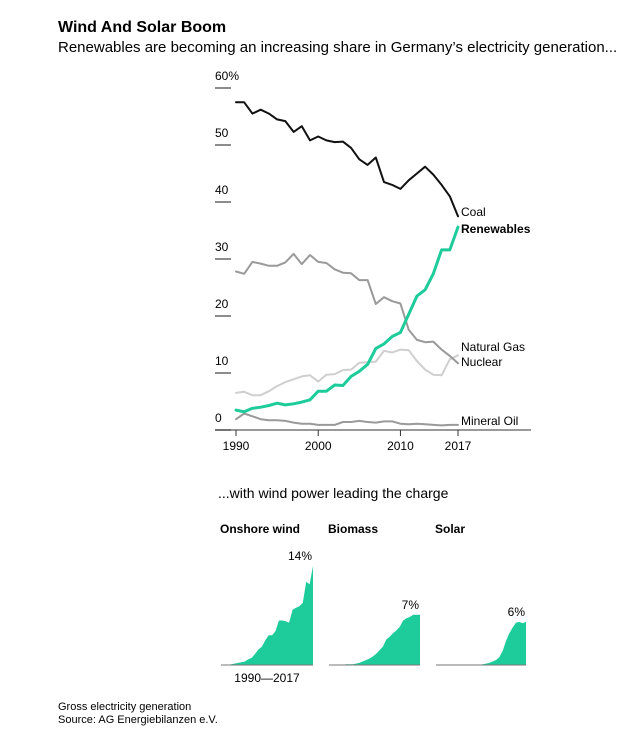 The height and width of the screenshot is (743, 626). What do you see at coordinates (222, 361) in the screenshot?
I see `y-tick-label: 10` at bounding box center [222, 361].